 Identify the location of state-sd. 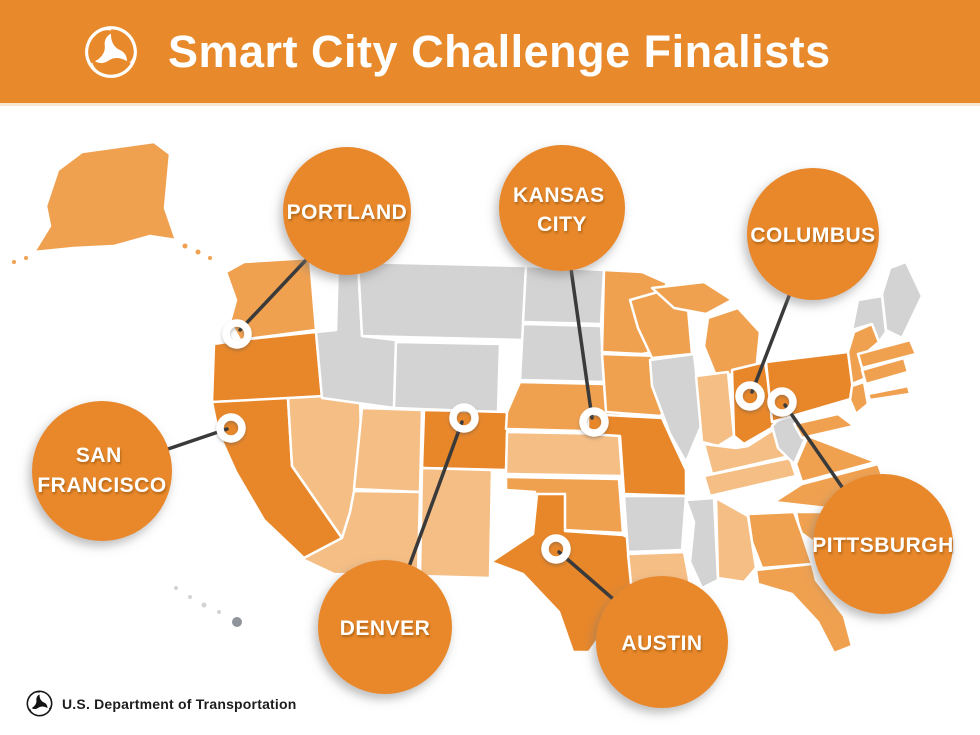
(562, 353).